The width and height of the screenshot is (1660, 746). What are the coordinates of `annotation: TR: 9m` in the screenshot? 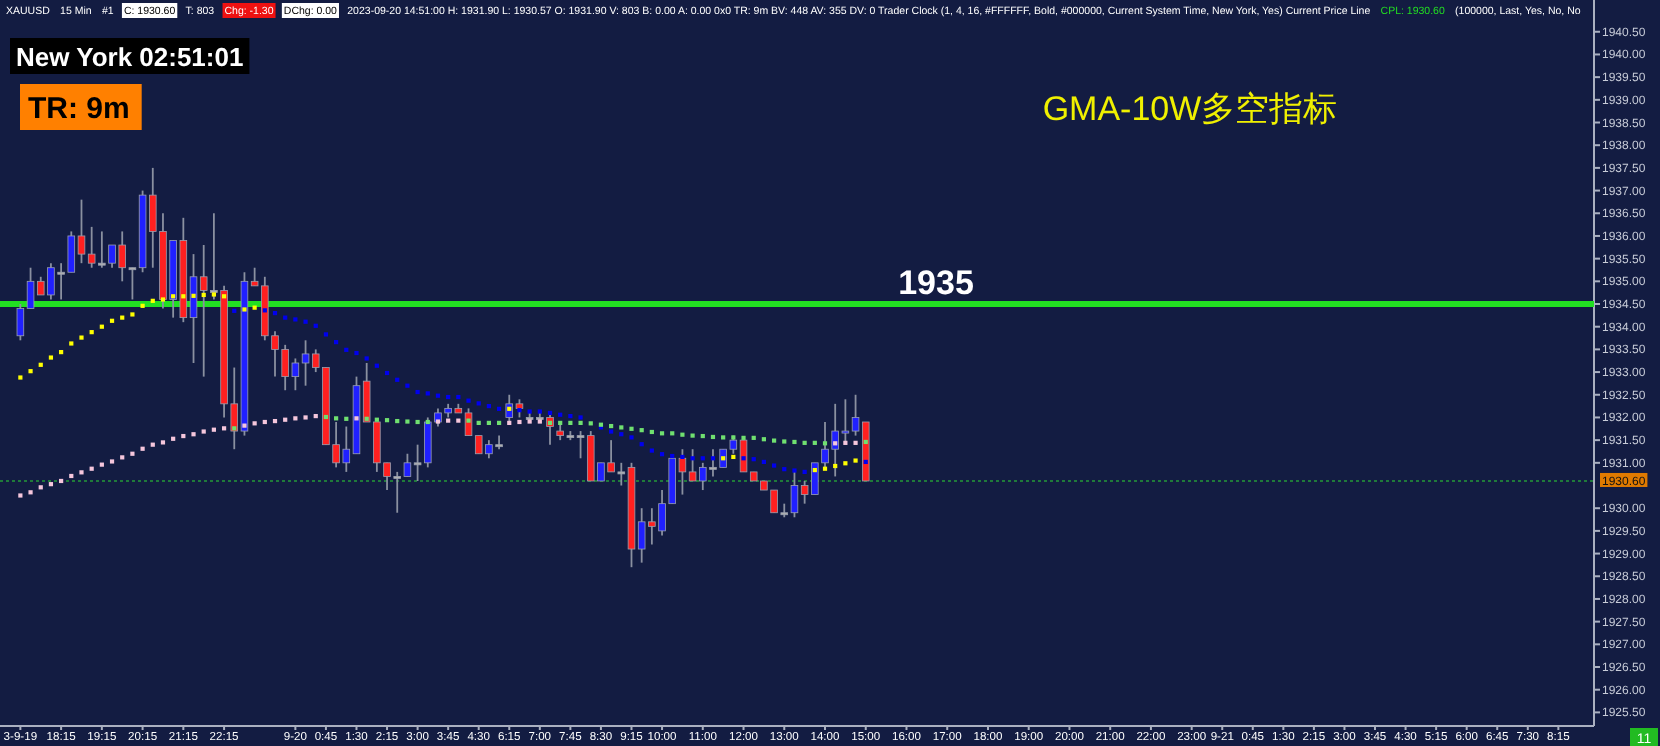 It's located at (79, 109).